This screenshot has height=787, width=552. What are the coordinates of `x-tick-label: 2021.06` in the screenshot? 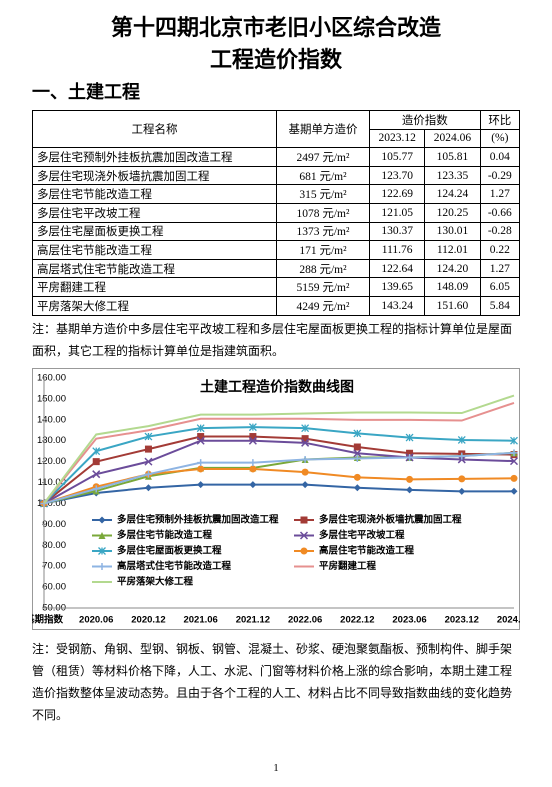 It's located at (200, 620).